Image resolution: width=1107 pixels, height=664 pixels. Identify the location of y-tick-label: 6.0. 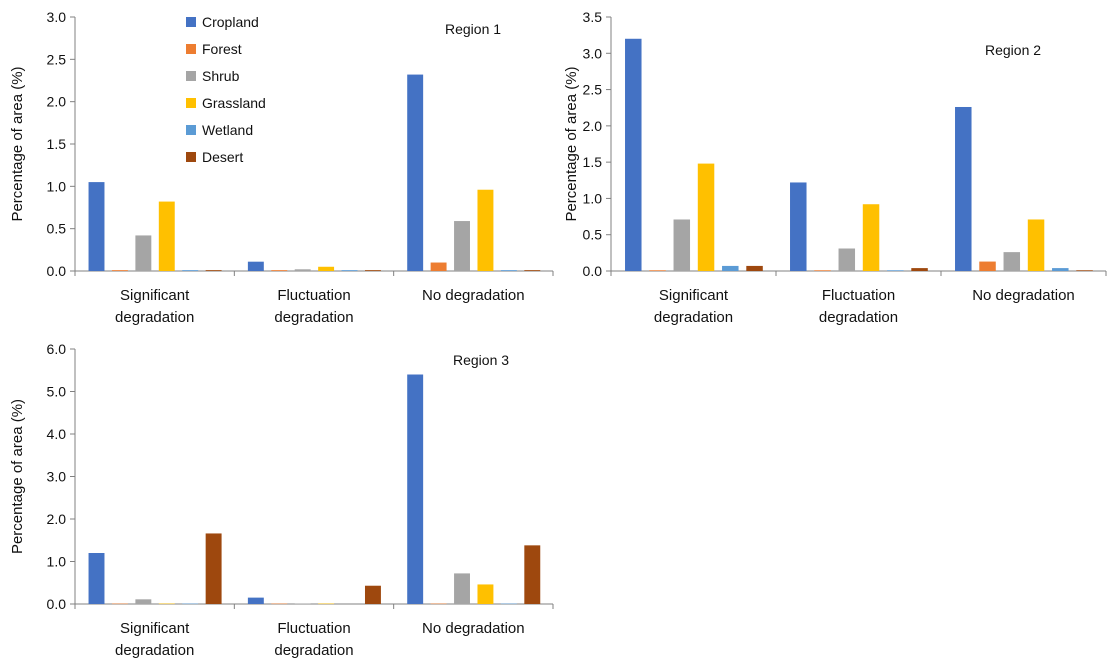
(57, 349).